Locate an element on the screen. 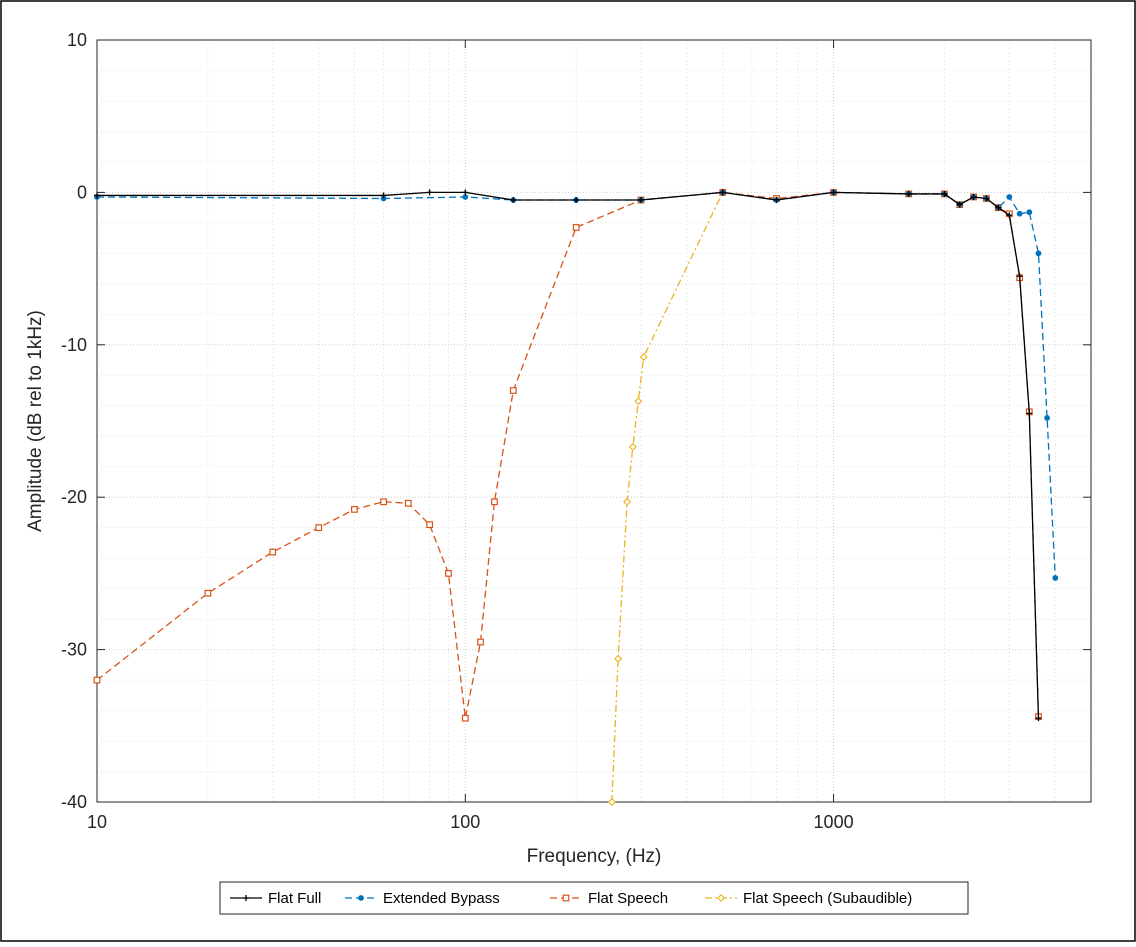 The width and height of the screenshot is (1136, 947). legend-entry-flat-full: Flat Full is located at coordinates (275, 898).